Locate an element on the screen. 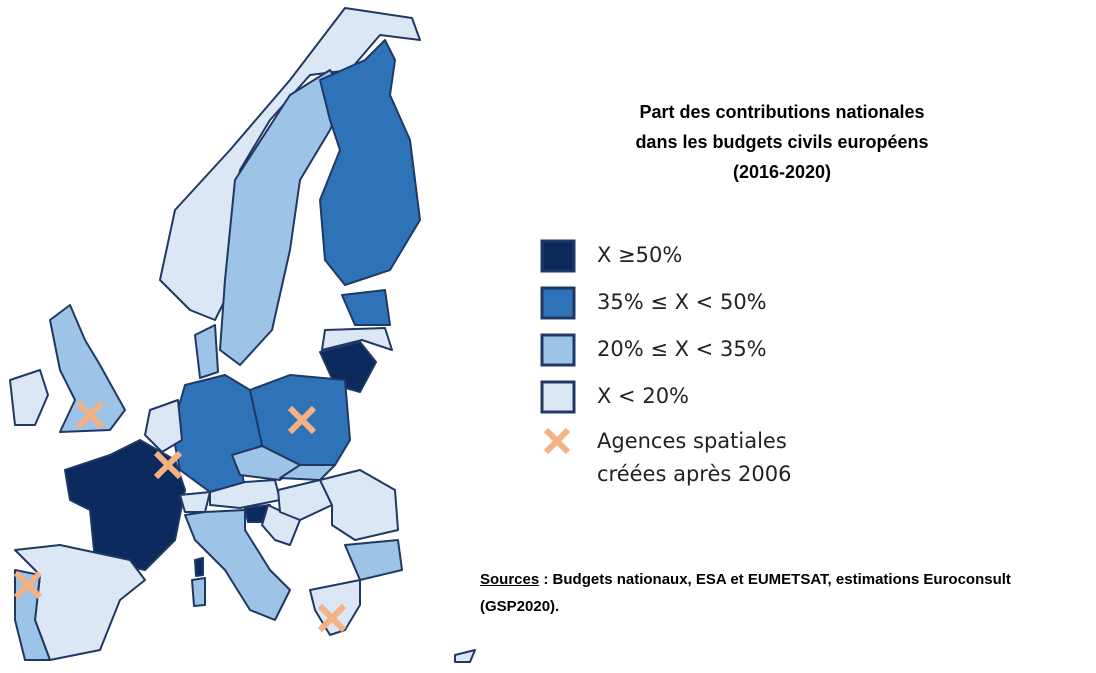 Image resolution: width=1096 pixels, height=673 pixels. benelux is located at coordinates (163, 426).